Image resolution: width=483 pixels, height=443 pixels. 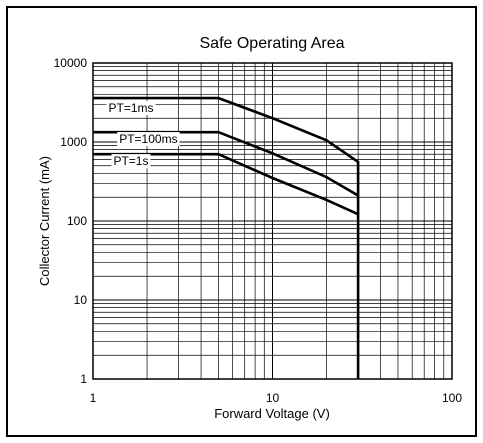 I want to click on x-tick-label: 100, so click(x=452, y=398).